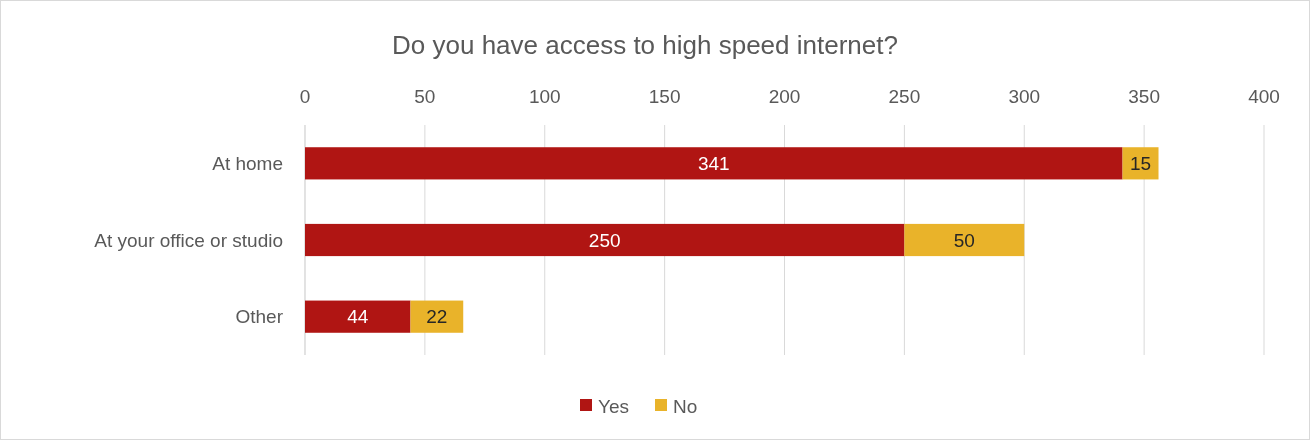 The height and width of the screenshot is (440, 1310). What do you see at coordinates (664, 96) in the screenshot?
I see `x-tick-label: 150` at bounding box center [664, 96].